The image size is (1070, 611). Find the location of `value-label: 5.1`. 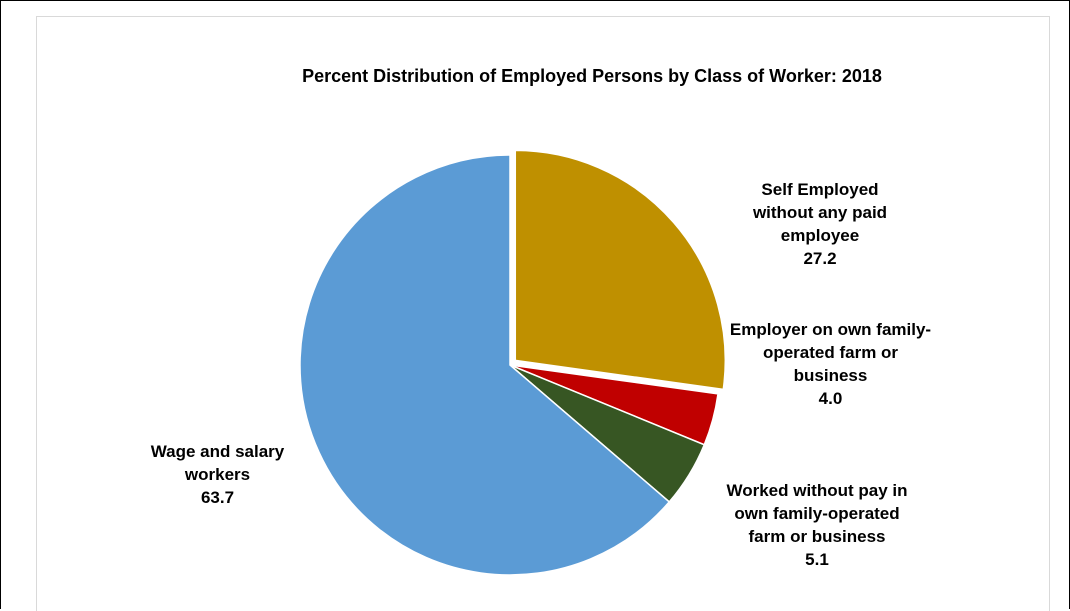

value-label: 5.1 is located at coordinates (817, 559).